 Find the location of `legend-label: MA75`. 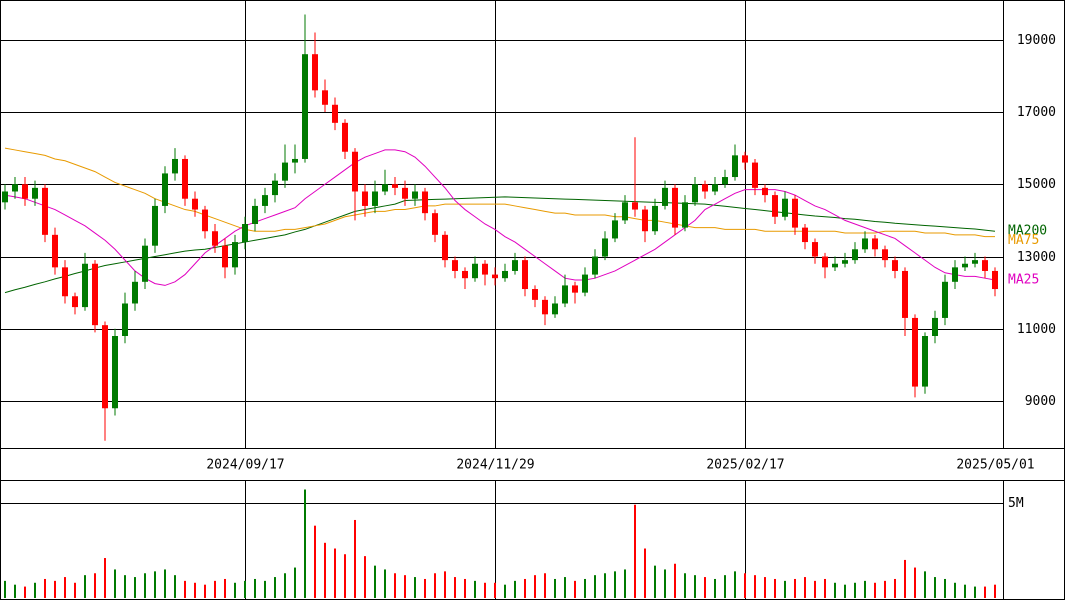

legend-label: MA75 is located at coordinates (1023, 240).